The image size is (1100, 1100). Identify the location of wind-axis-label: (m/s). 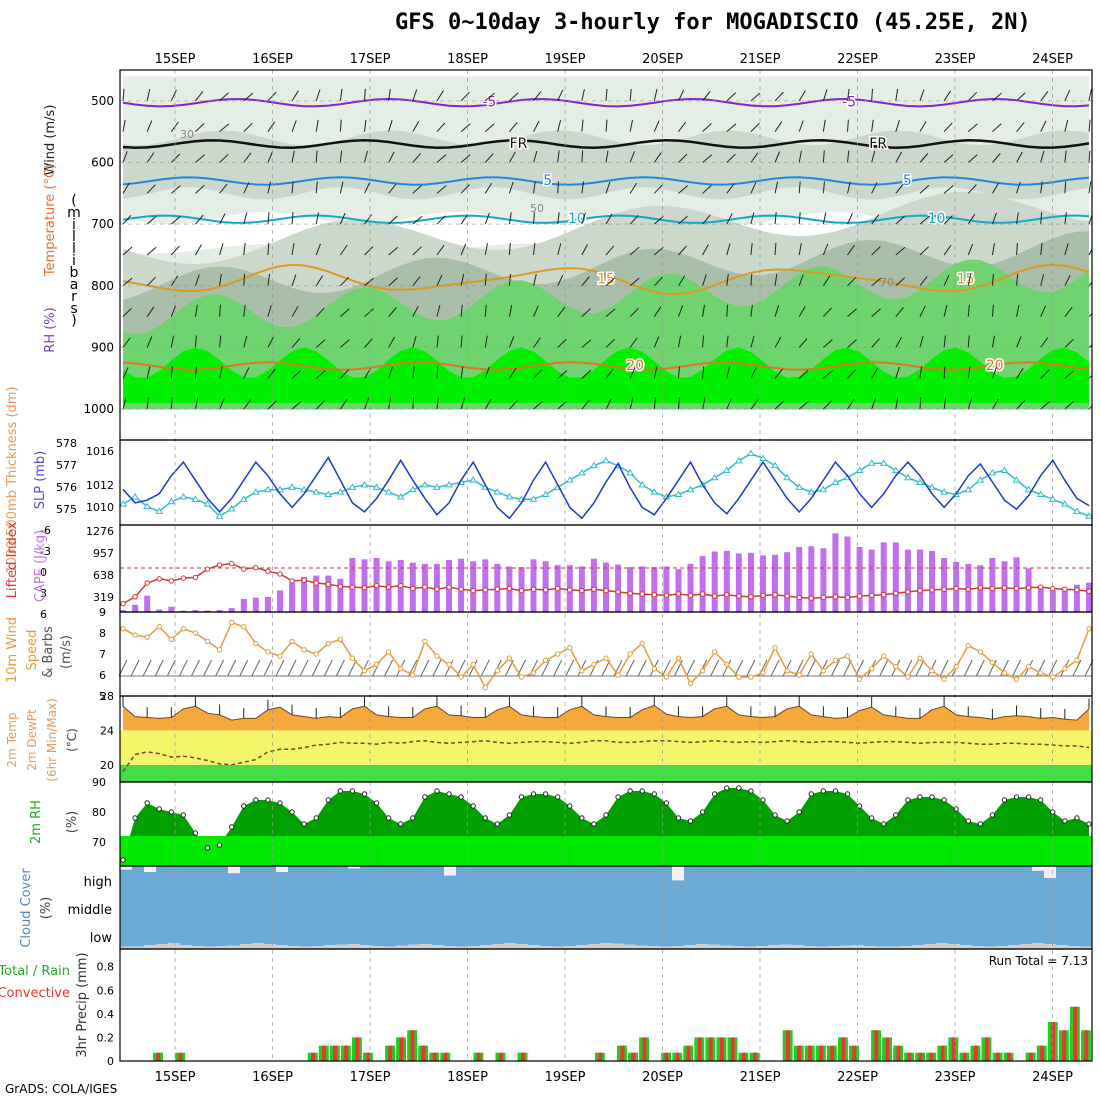
(66, 652).